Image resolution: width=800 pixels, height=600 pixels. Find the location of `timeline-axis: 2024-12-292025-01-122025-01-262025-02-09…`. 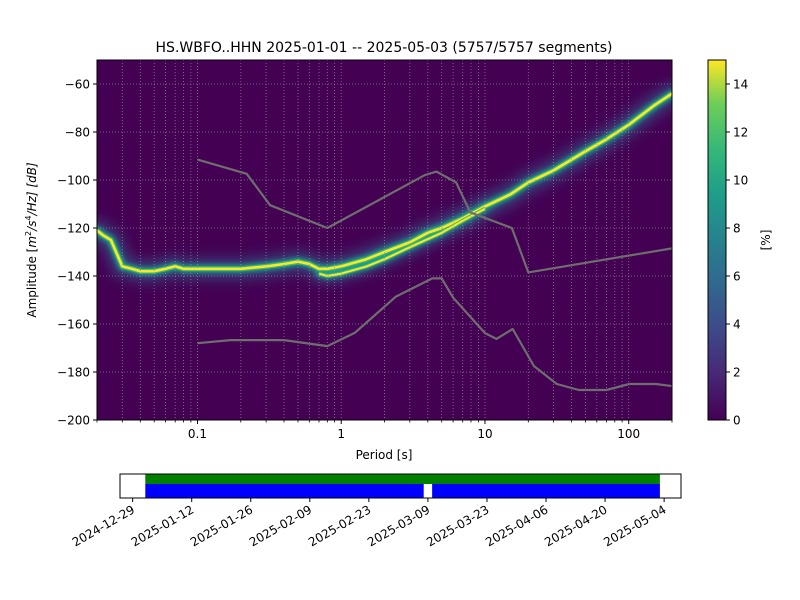

timeline-axis: 2024-12-292025-01-122025-01-262025-02-09… is located at coordinates (369, 523).